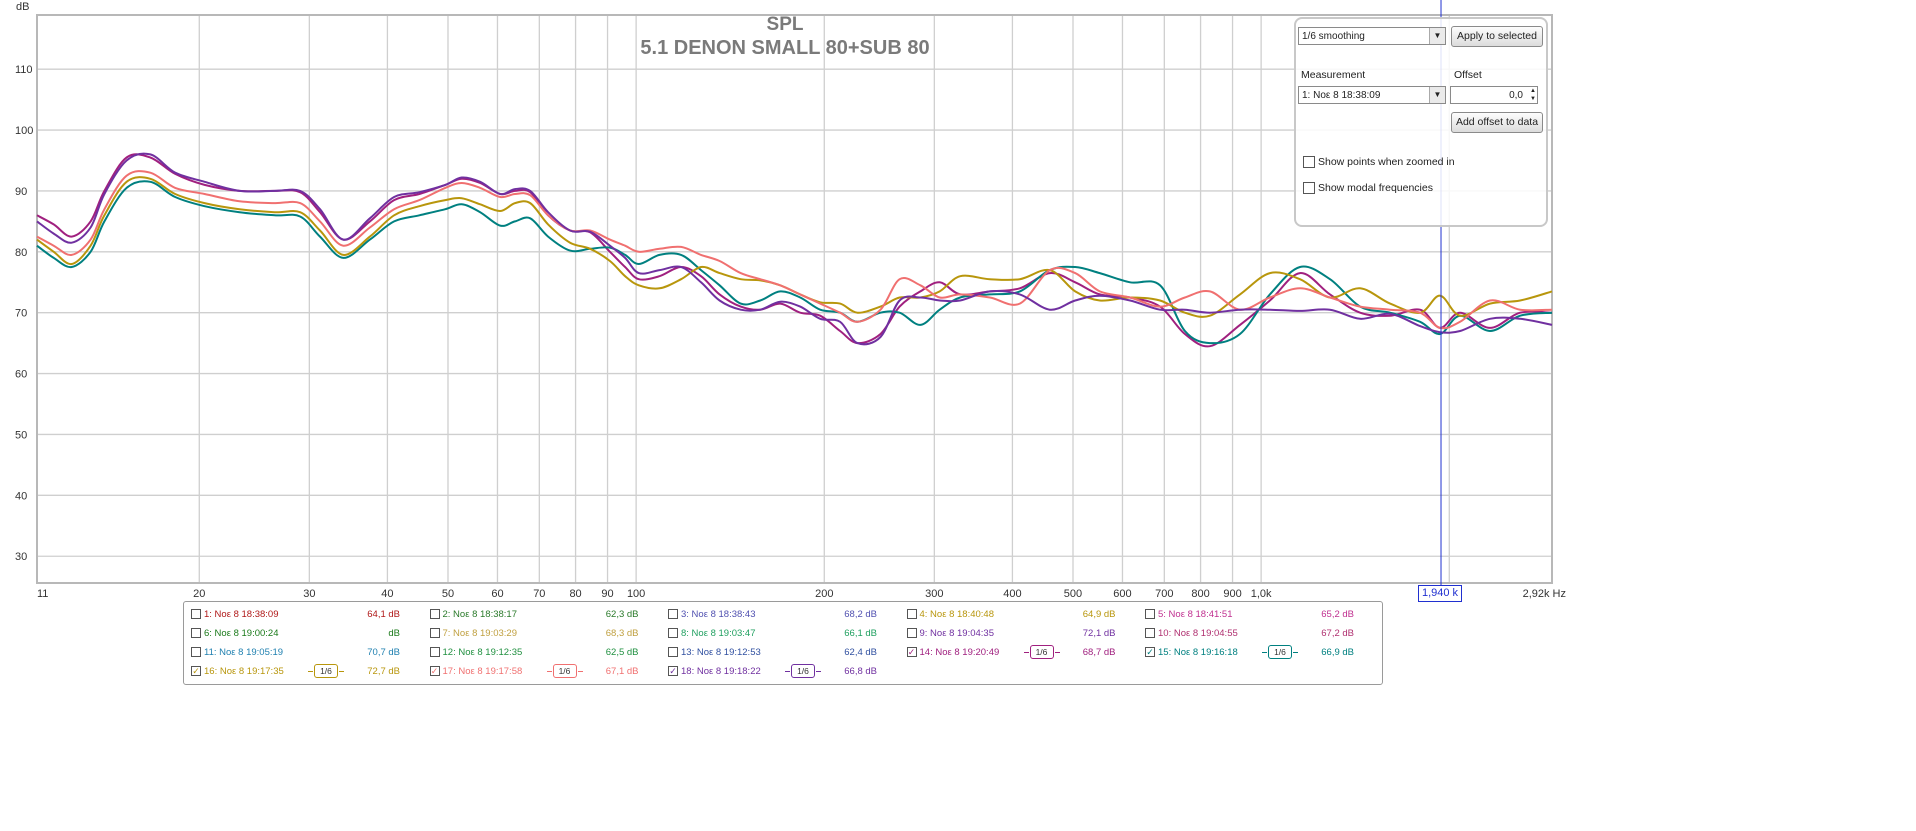 This screenshot has width=1916, height=831. What do you see at coordinates (448, 594) in the screenshot?
I see `x-tick-label: 50` at bounding box center [448, 594].